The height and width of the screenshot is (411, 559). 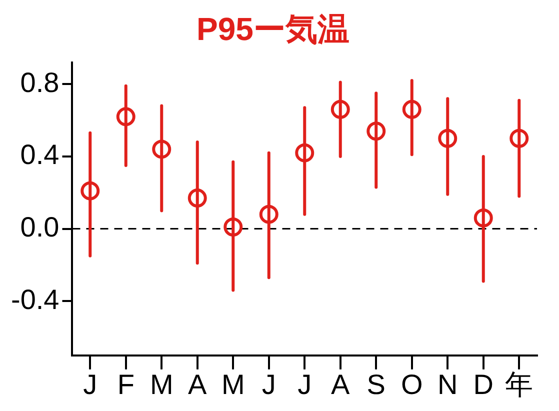 What do you see at coordinates (273, 29) in the screenshot?
I see `chart-title: P95ー気温` at bounding box center [273, 29].